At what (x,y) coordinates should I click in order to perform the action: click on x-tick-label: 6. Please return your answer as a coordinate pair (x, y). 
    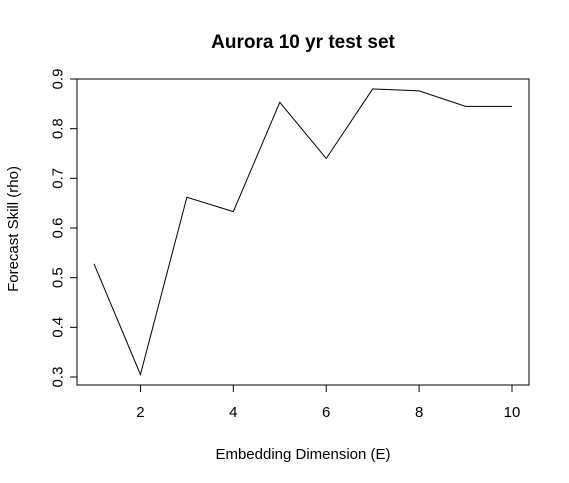
    Looking at the image, I should click on (326, 412).